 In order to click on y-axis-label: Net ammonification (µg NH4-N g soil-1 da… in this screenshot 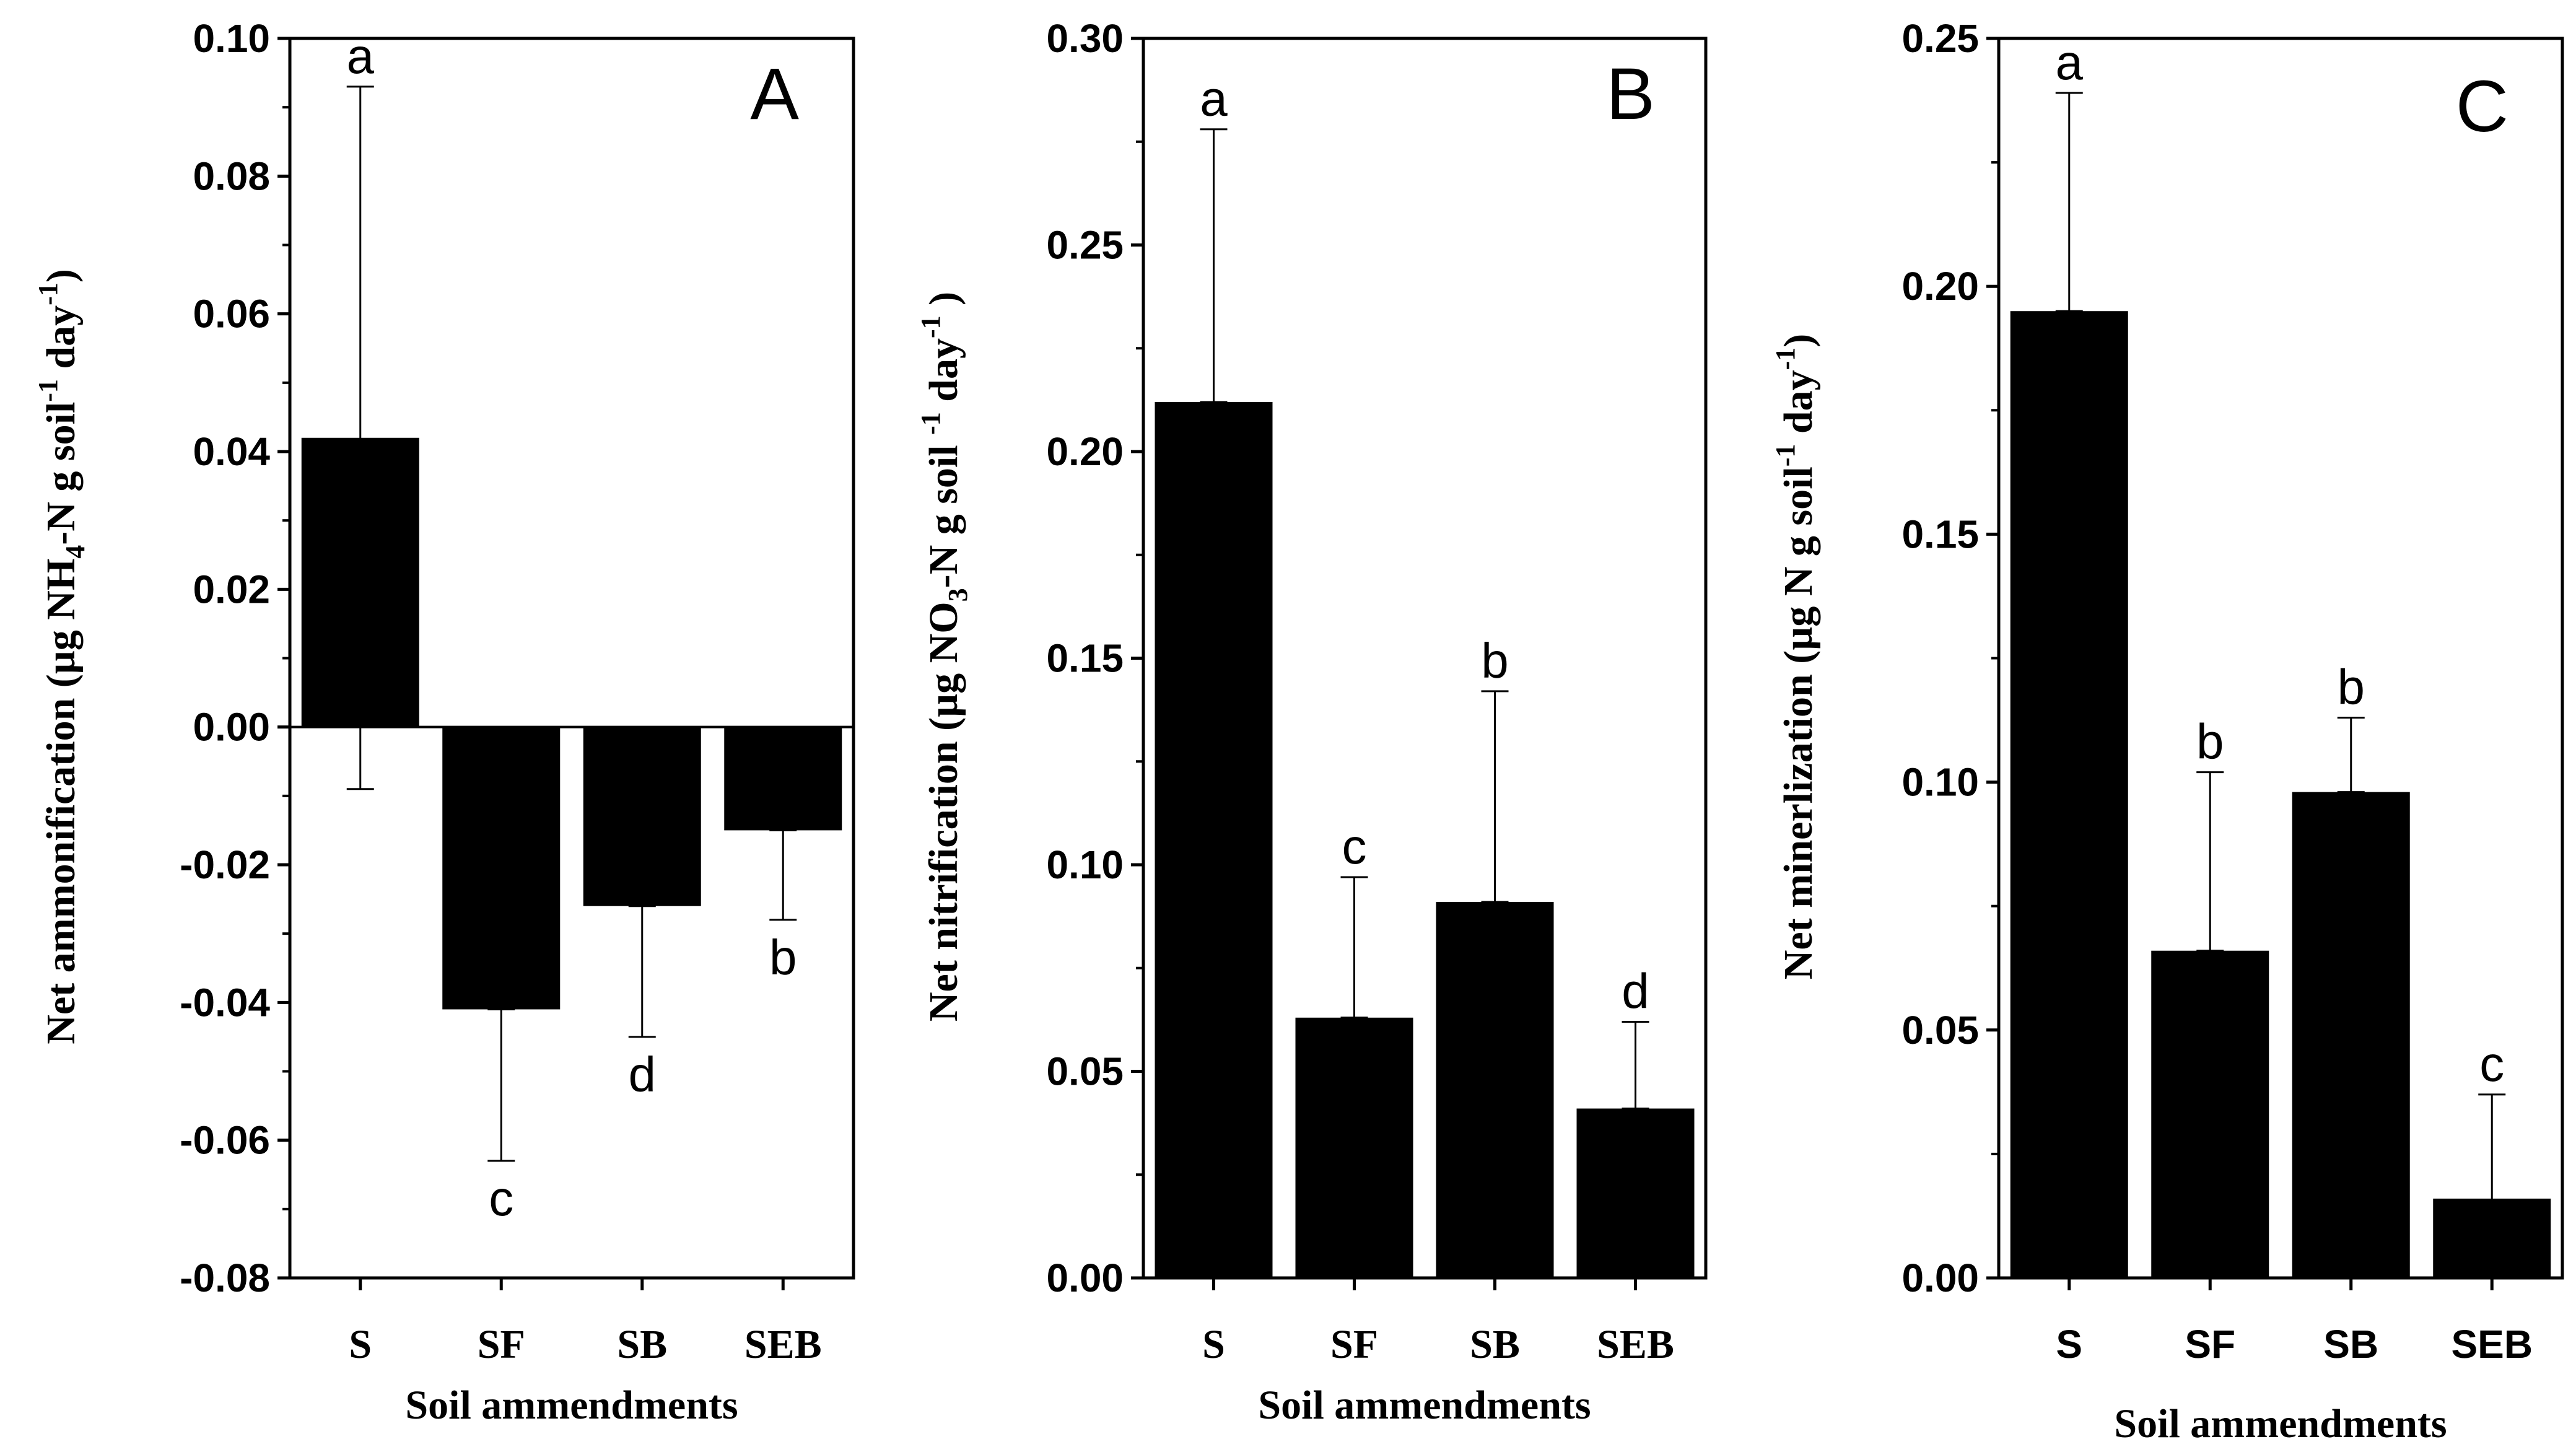, I will do `click(61, 656)`.